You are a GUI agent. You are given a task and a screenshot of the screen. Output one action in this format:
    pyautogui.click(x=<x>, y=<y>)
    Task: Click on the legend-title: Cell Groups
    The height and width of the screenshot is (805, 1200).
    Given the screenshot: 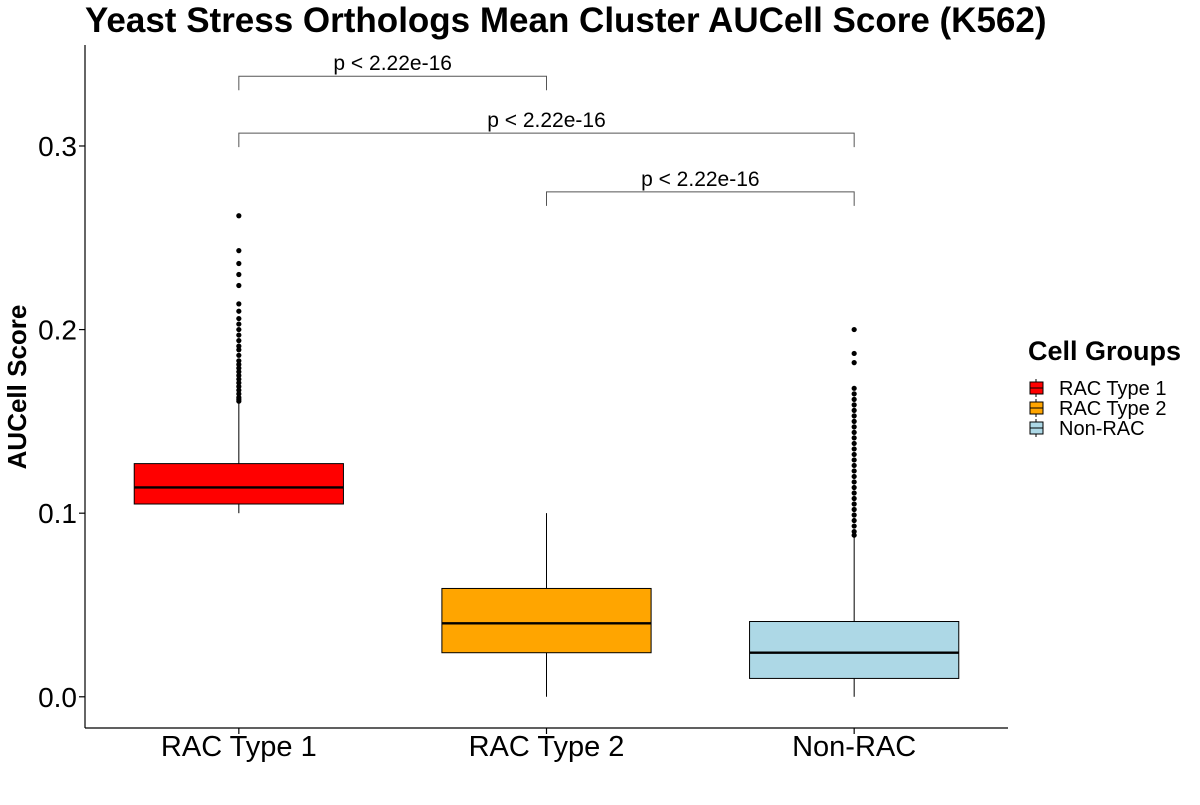 What is the action you would take?
    pyautogui.click(x=1104, y=351)
    